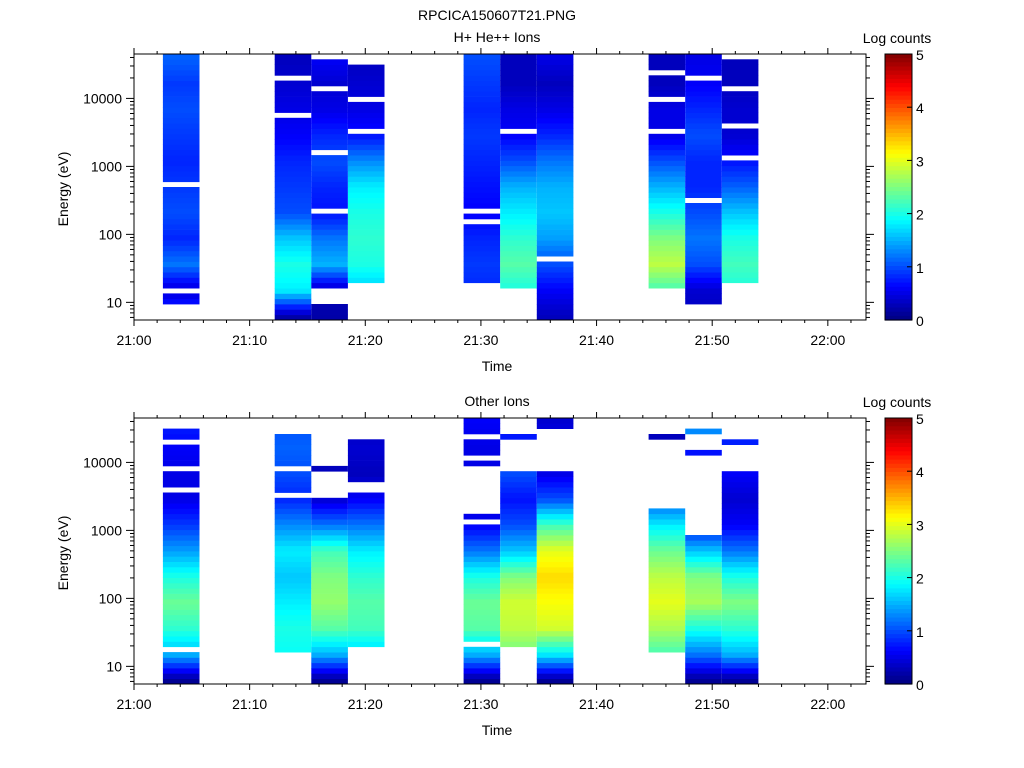 The image size is (1024, 768). What do you see at coordinates (897, 38) in the screenshot?
I see `colorbar-label: Log counts` at bounding box center [897, 38].